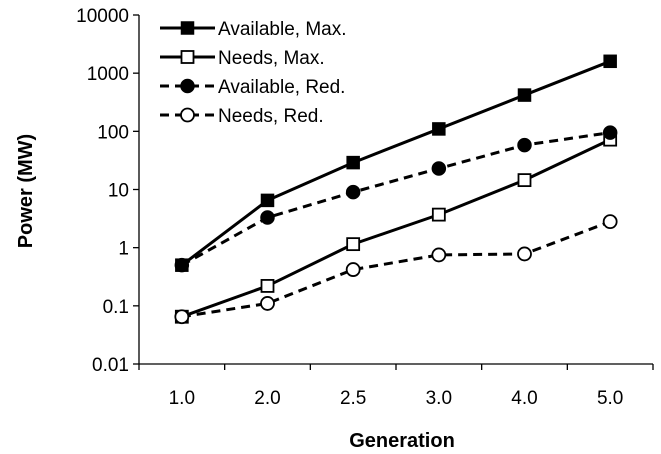 This screenshot has height=454, width=661. I want to click on legend-label: Available, Max., so click(282, 29).